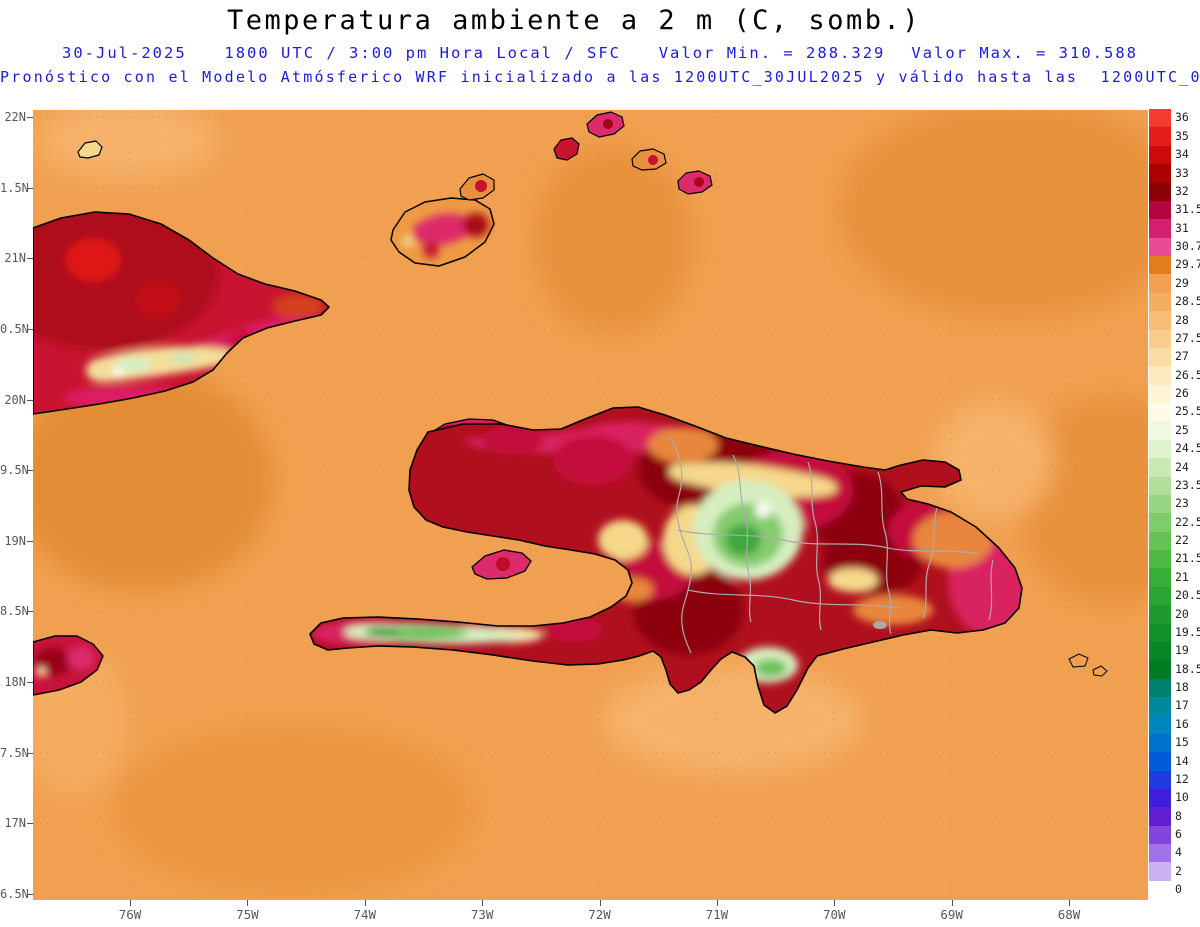 The width and height of the screenshot is (1200, 927). I want to click on colorbar-label: 22.5, so click(1187, 521).